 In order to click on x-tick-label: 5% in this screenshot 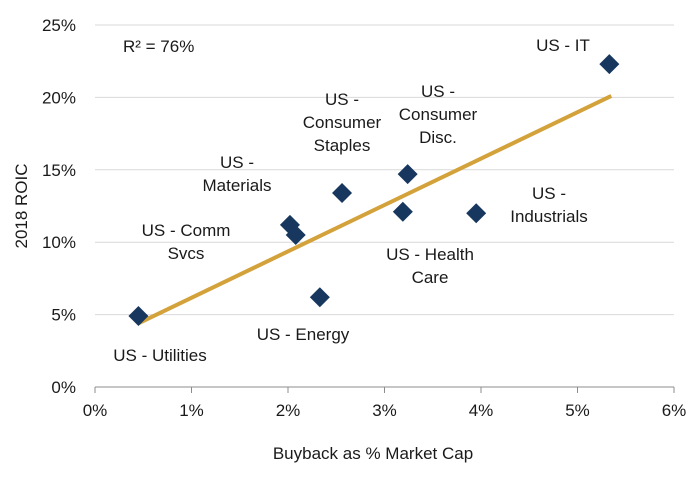, I will do `click(577, 410)`.